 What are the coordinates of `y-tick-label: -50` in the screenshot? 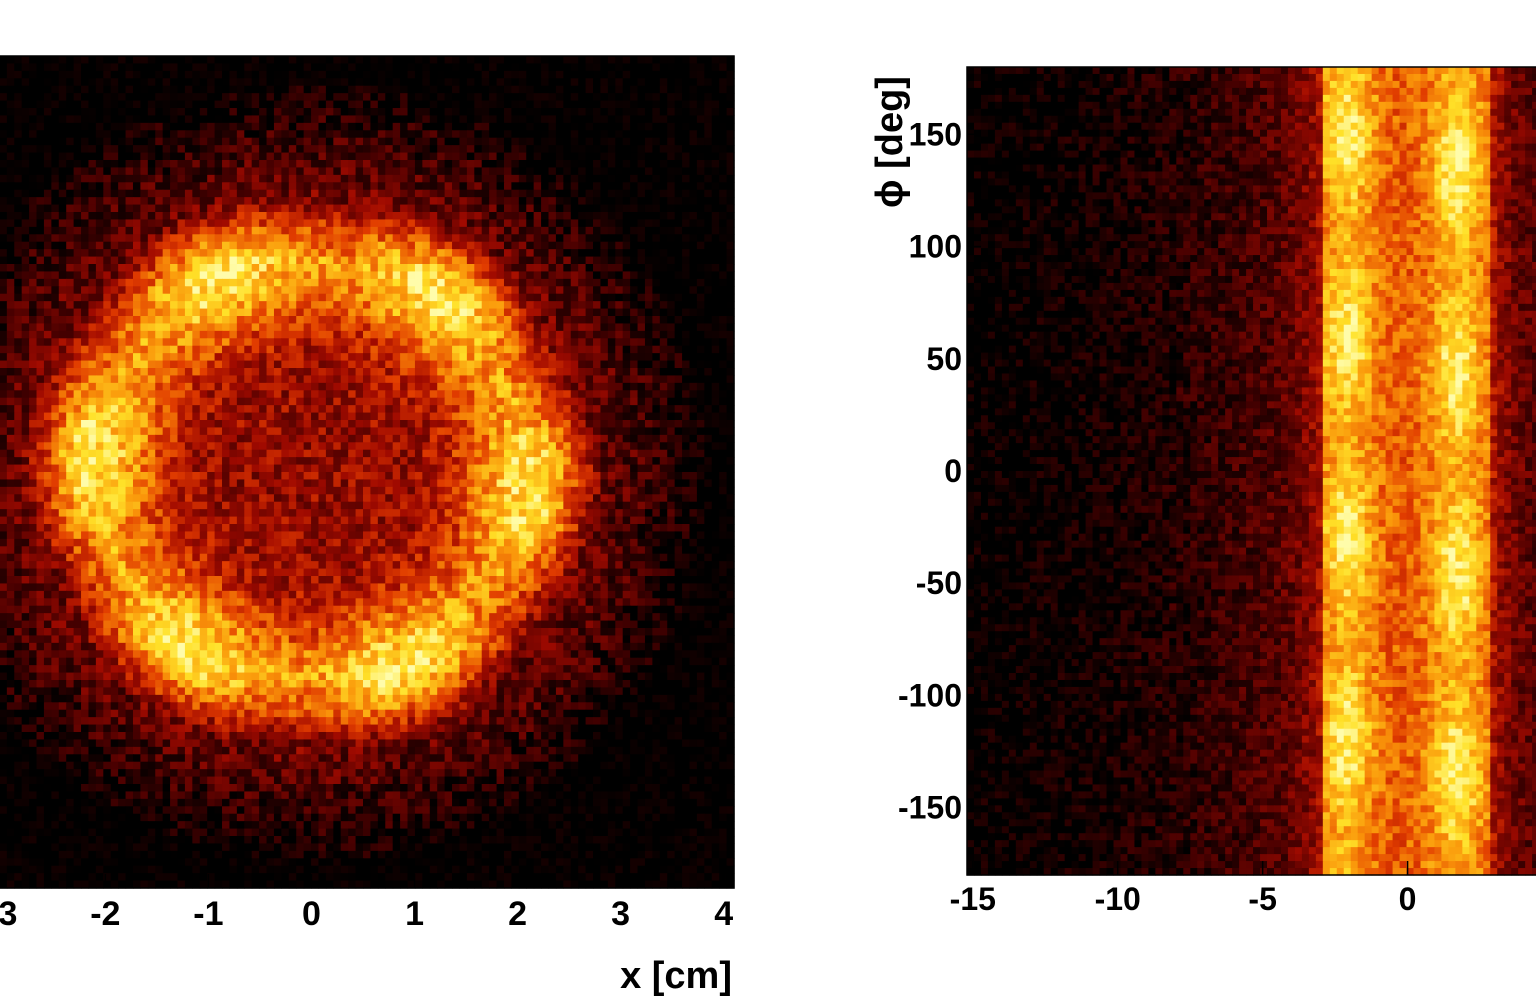 It's located at (939, 583).